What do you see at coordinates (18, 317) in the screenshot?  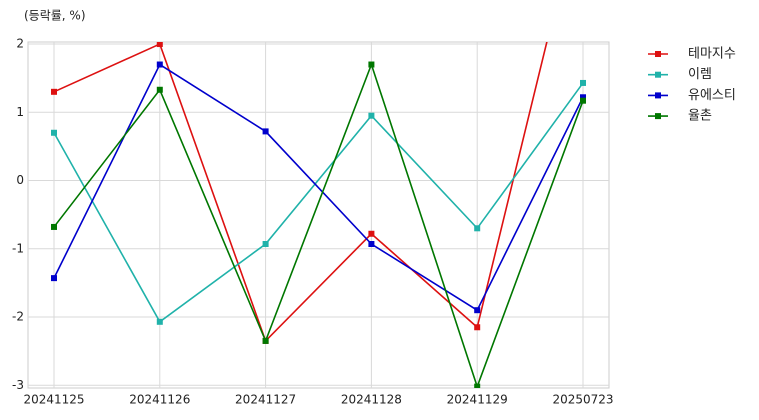 I see `y-tick-label: -2` at bounding box center [18, 317].